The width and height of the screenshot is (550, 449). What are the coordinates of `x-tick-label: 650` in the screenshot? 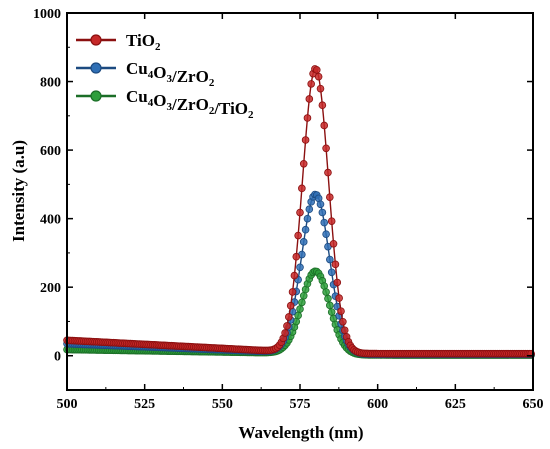 It's located at (533, 404).